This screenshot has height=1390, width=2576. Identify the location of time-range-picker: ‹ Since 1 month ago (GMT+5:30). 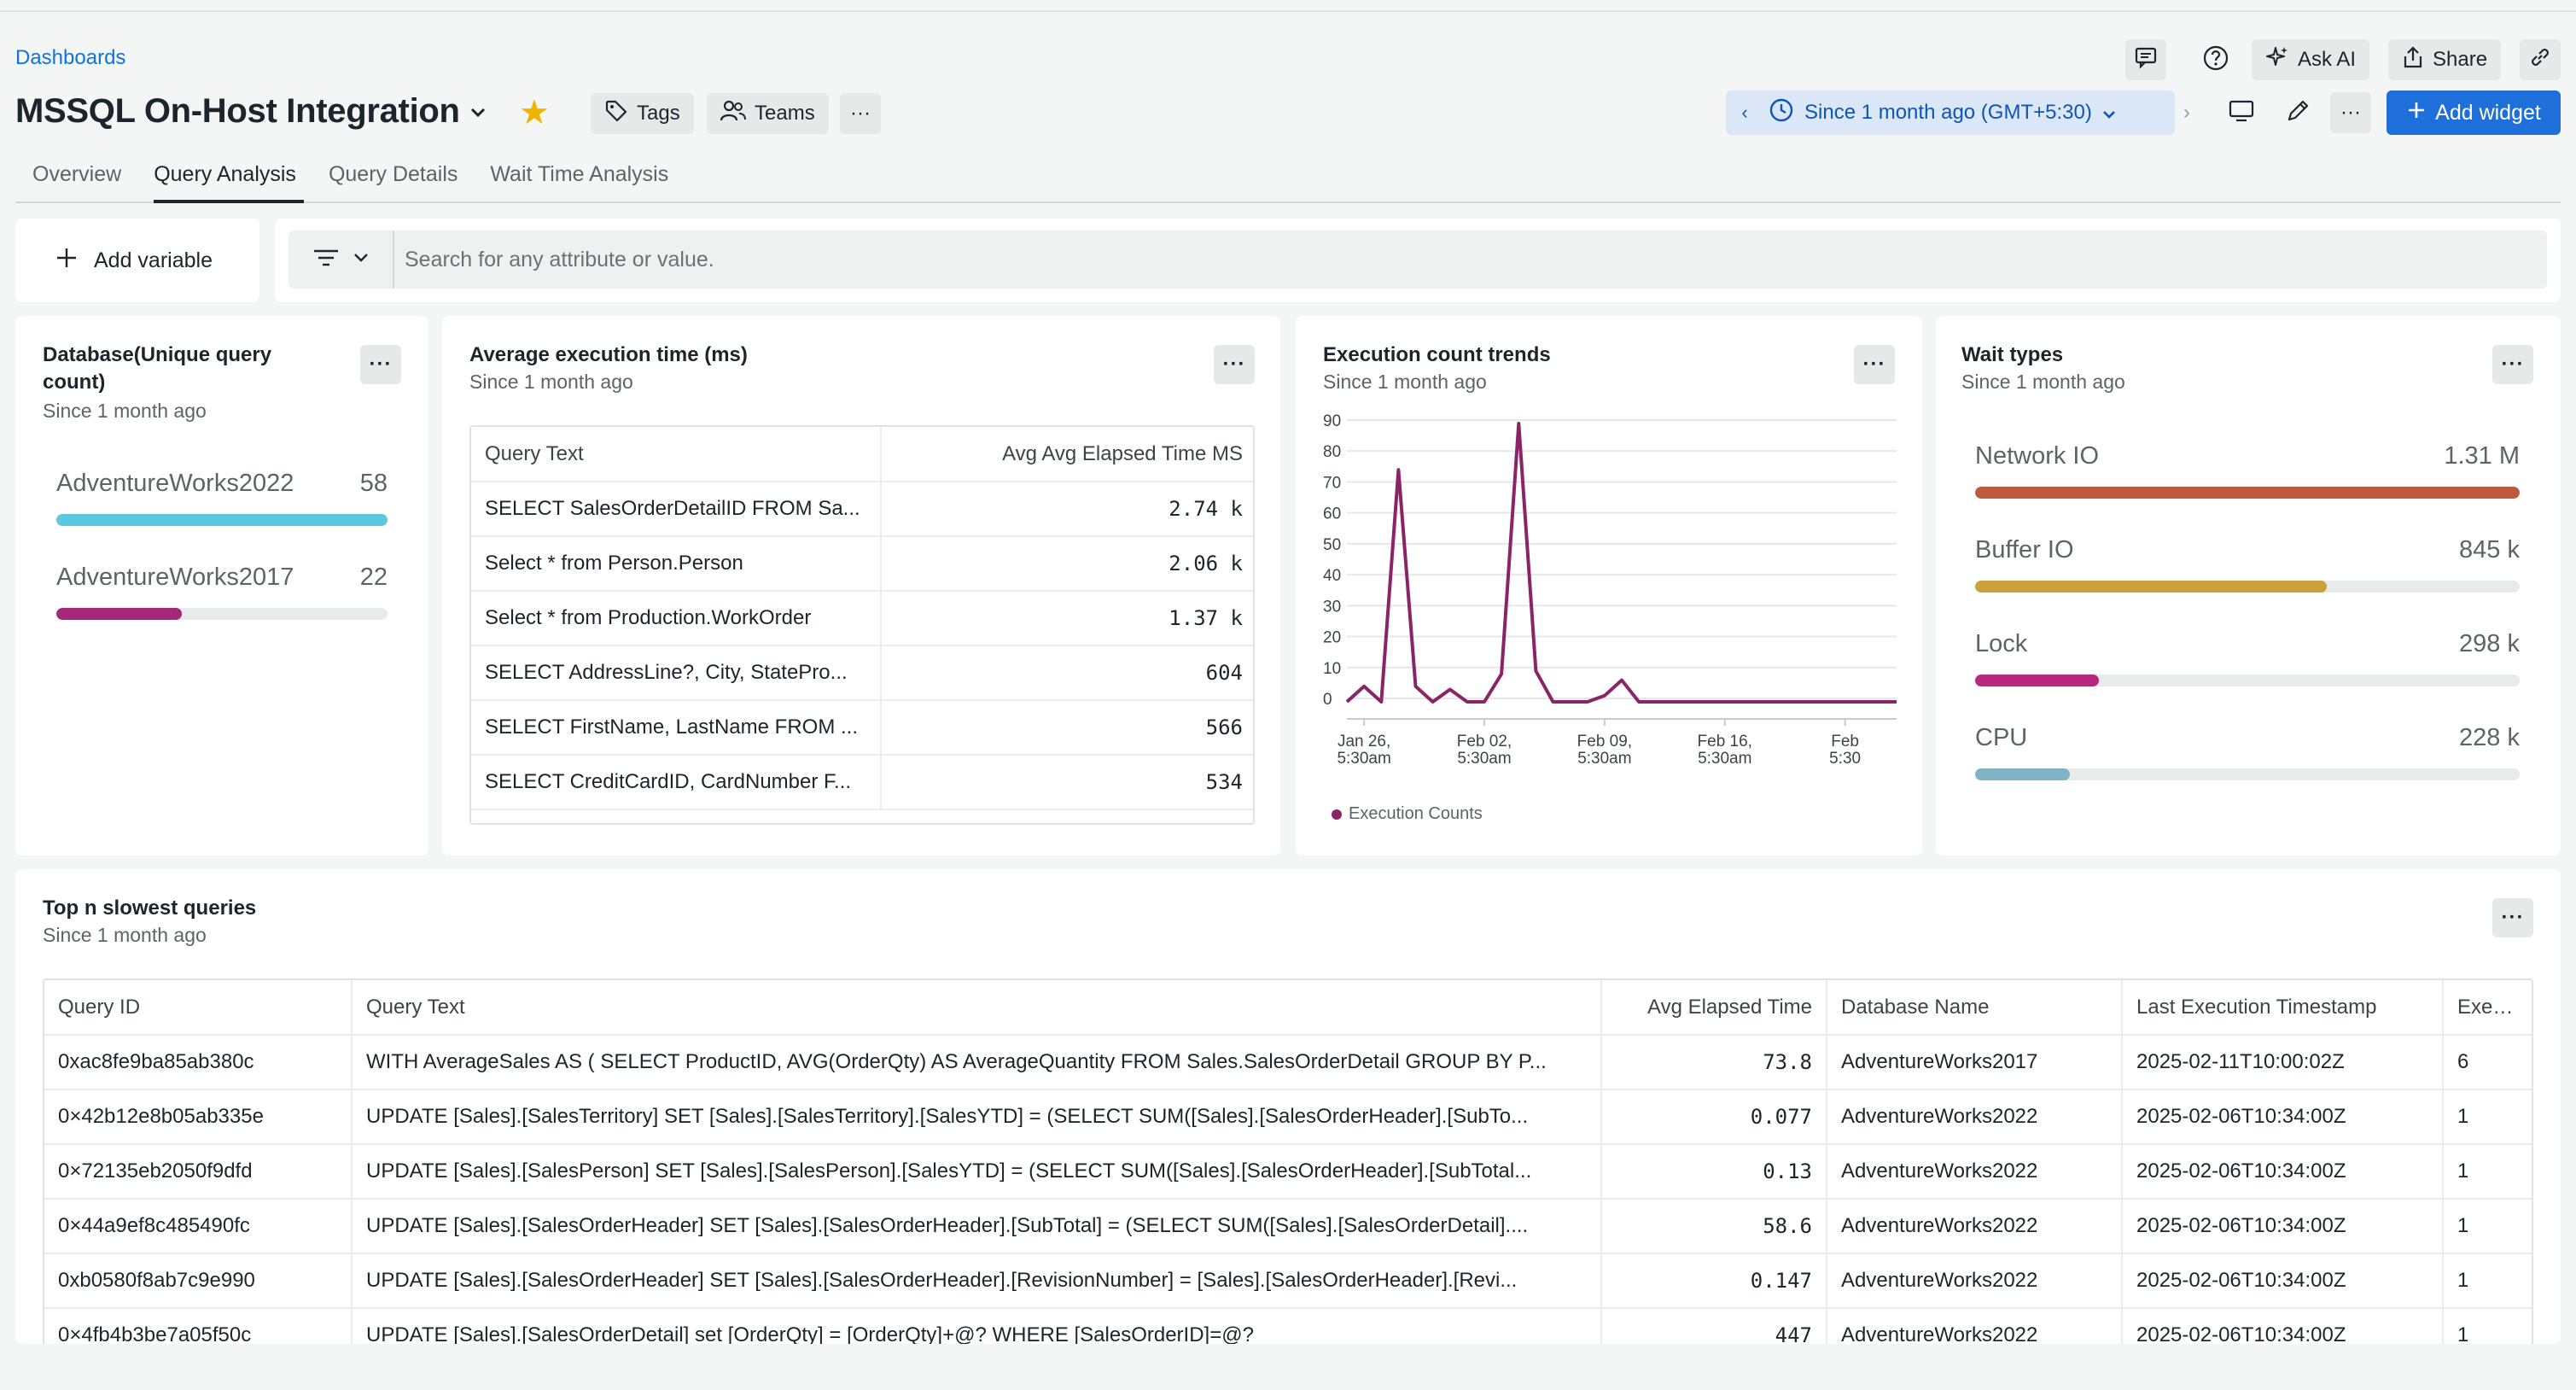
(1950, 113).